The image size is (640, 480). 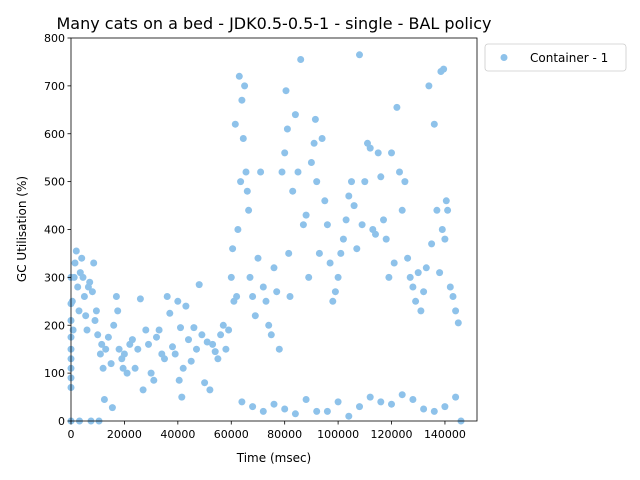 I want to click on x-axis-label: Time (msec), so click(x=273, y=458).